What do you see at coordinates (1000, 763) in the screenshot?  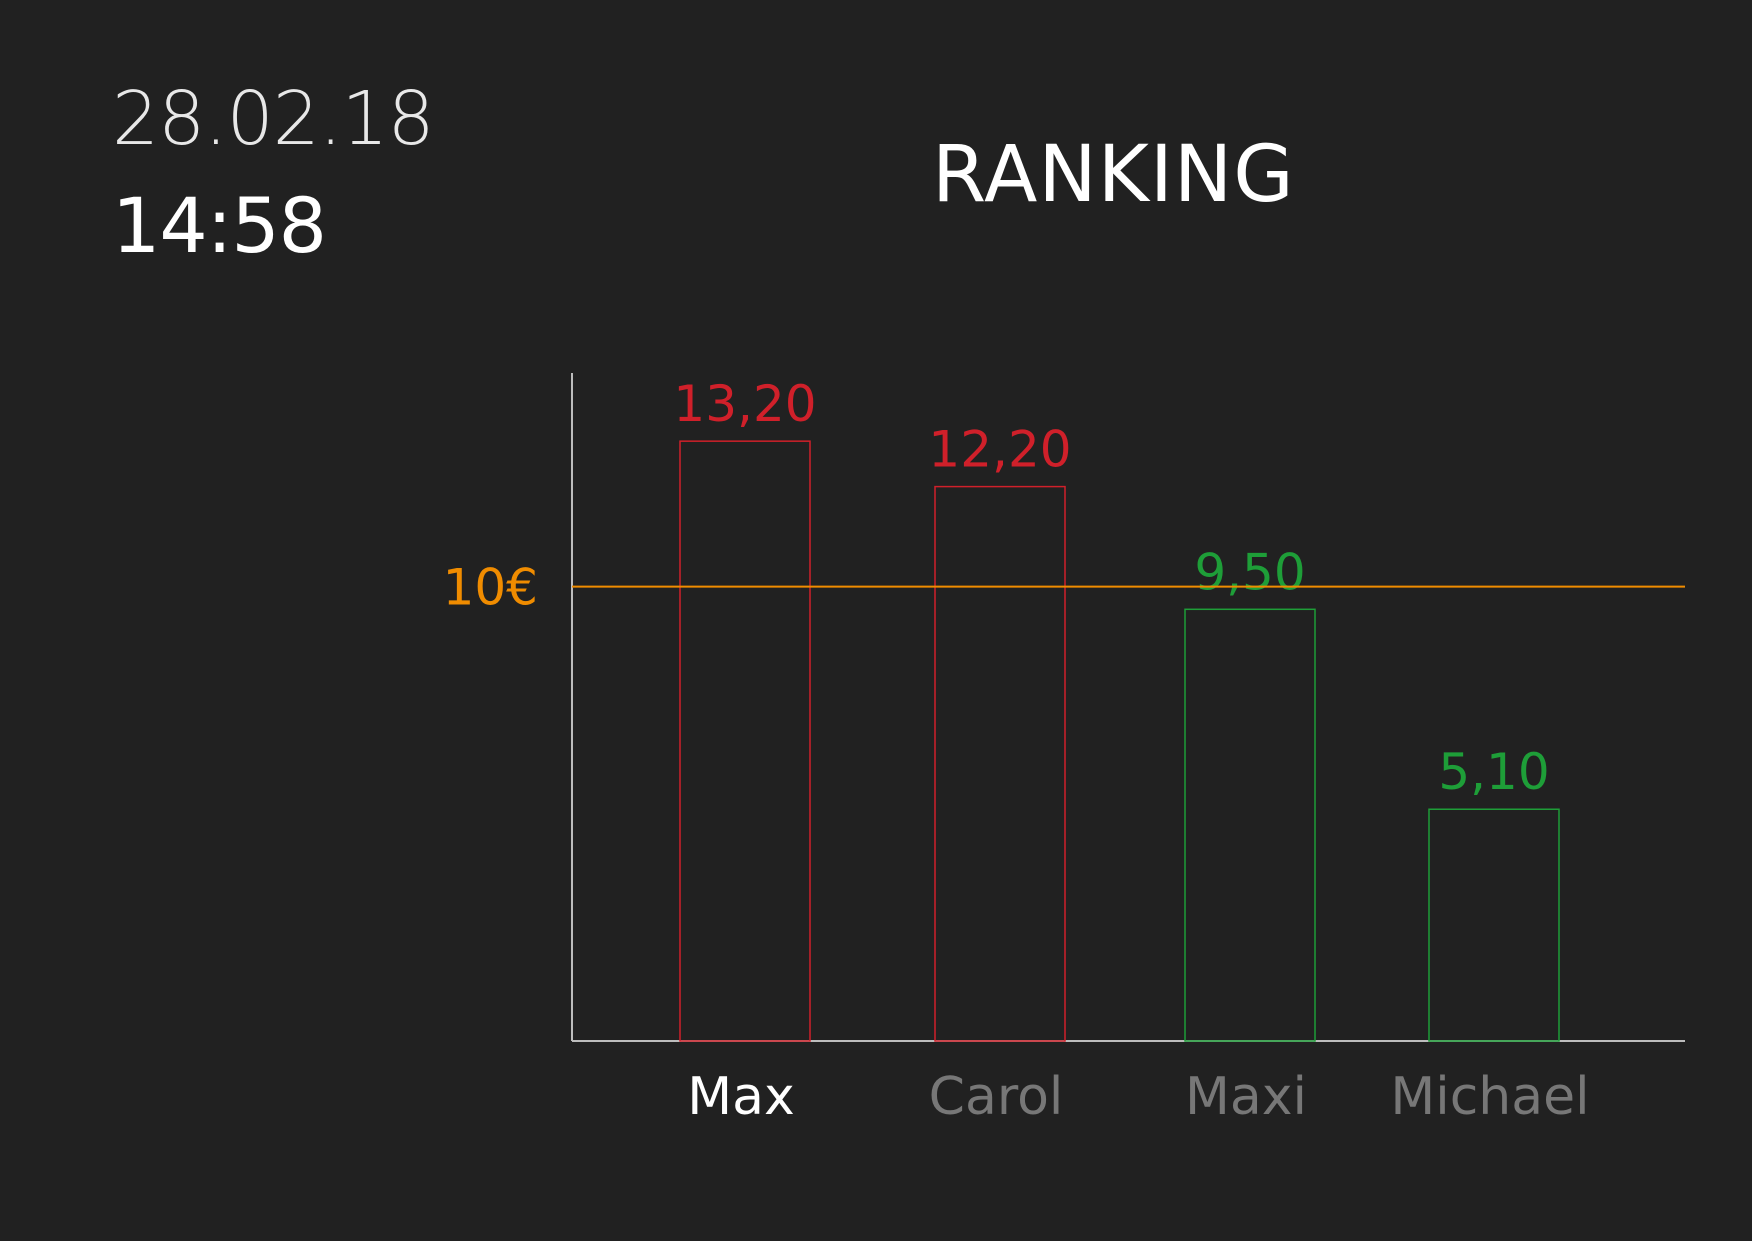 I see `bar-carol` at bounding box center [1000, 763].